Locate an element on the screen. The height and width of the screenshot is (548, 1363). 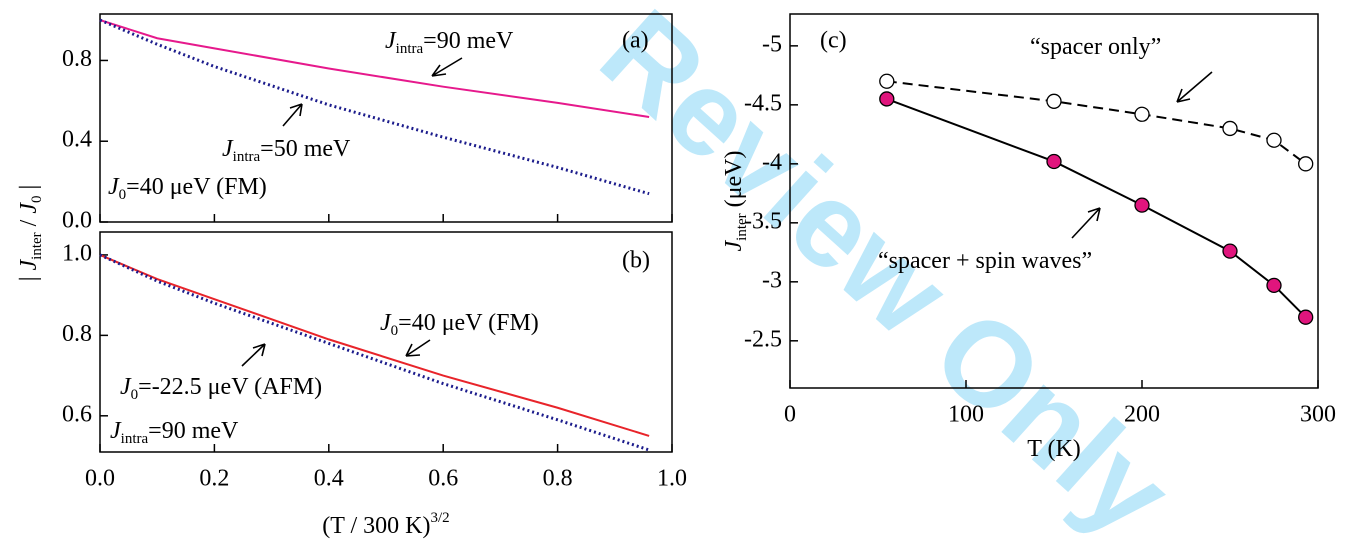
text-part: =-22.5 μeV (AFM) is located at coordinates (230, 387).